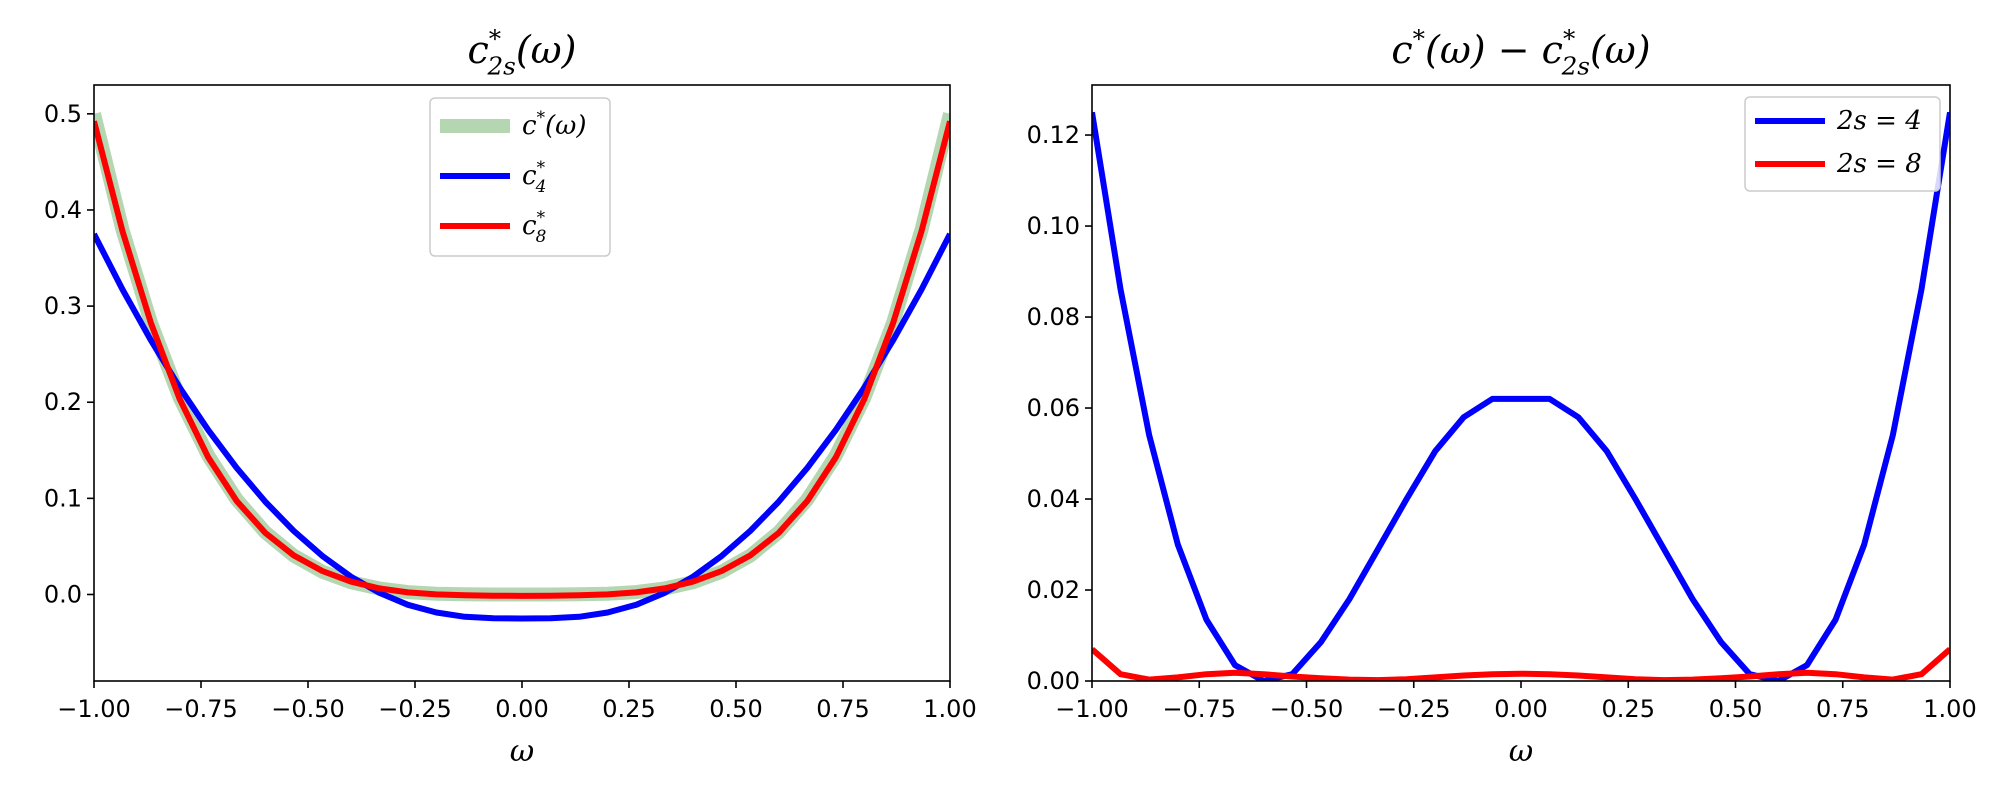  I want to click on y-tick-label: 0.12, so click(1053, 135).